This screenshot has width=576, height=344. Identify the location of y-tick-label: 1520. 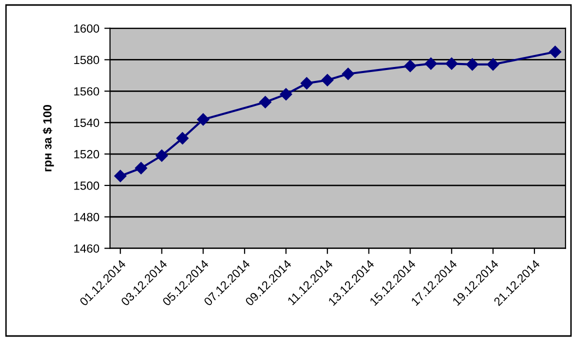
(87, 154).